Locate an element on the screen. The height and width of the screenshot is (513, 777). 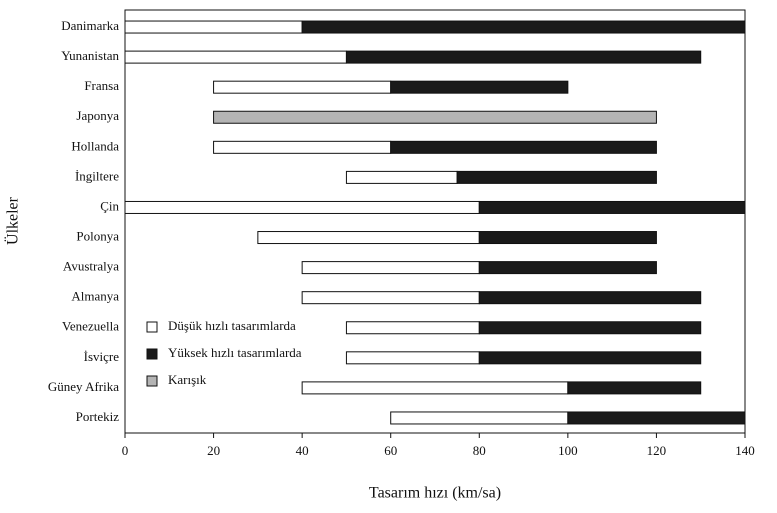
legend-label: Yüksek hızlı tasarımlarda is located at coordinates (235, 352).